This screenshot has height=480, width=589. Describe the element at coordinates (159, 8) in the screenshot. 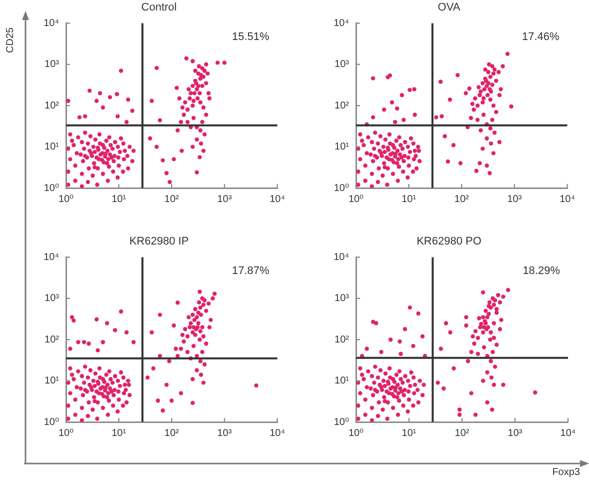

I see `chart-title: Control` at that location.